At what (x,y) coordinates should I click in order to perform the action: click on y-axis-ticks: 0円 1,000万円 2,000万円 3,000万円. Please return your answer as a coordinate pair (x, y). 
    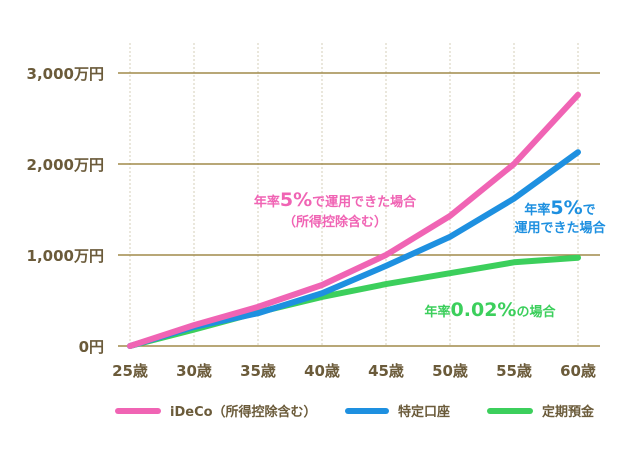
    Looking at the image, I should click on (65, 210).